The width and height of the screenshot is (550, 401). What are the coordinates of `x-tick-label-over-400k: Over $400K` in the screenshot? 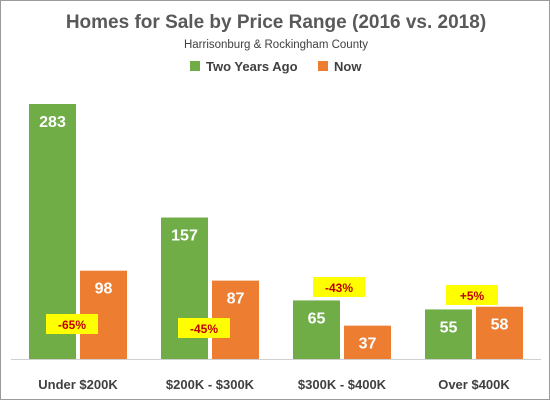 It's located at (474, 384).